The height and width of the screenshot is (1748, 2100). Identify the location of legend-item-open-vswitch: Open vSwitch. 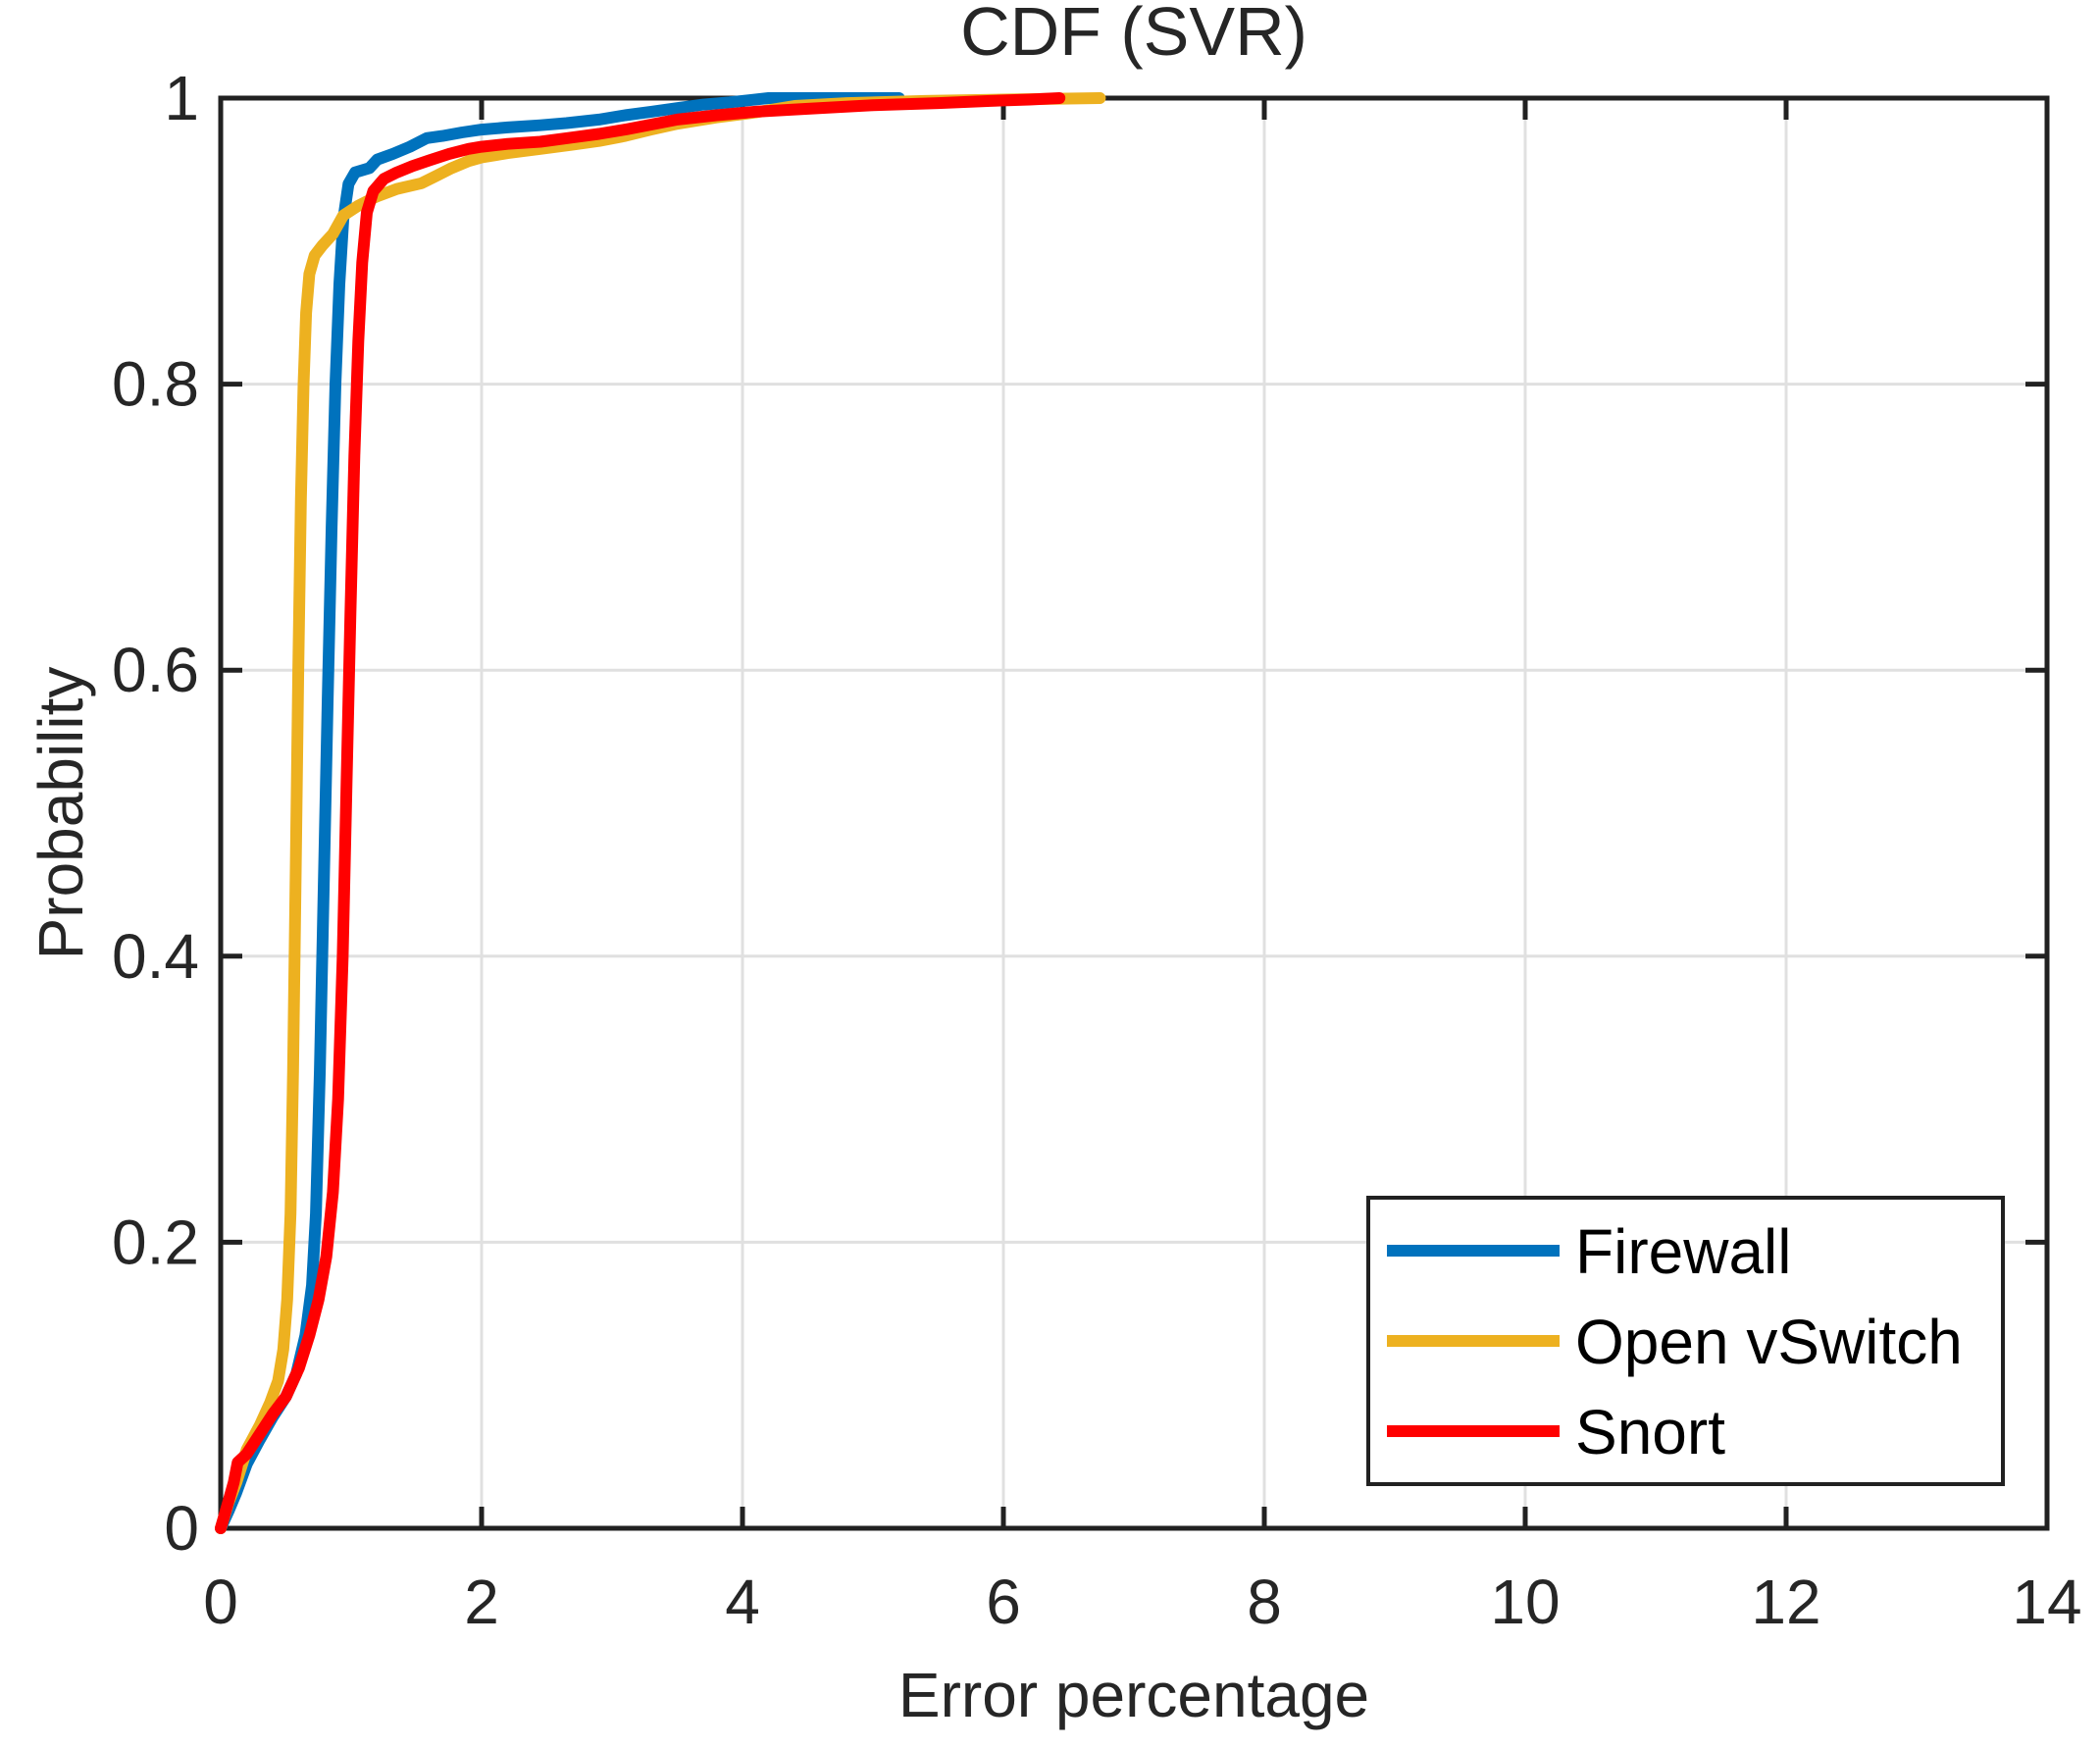
(1675, 1342).